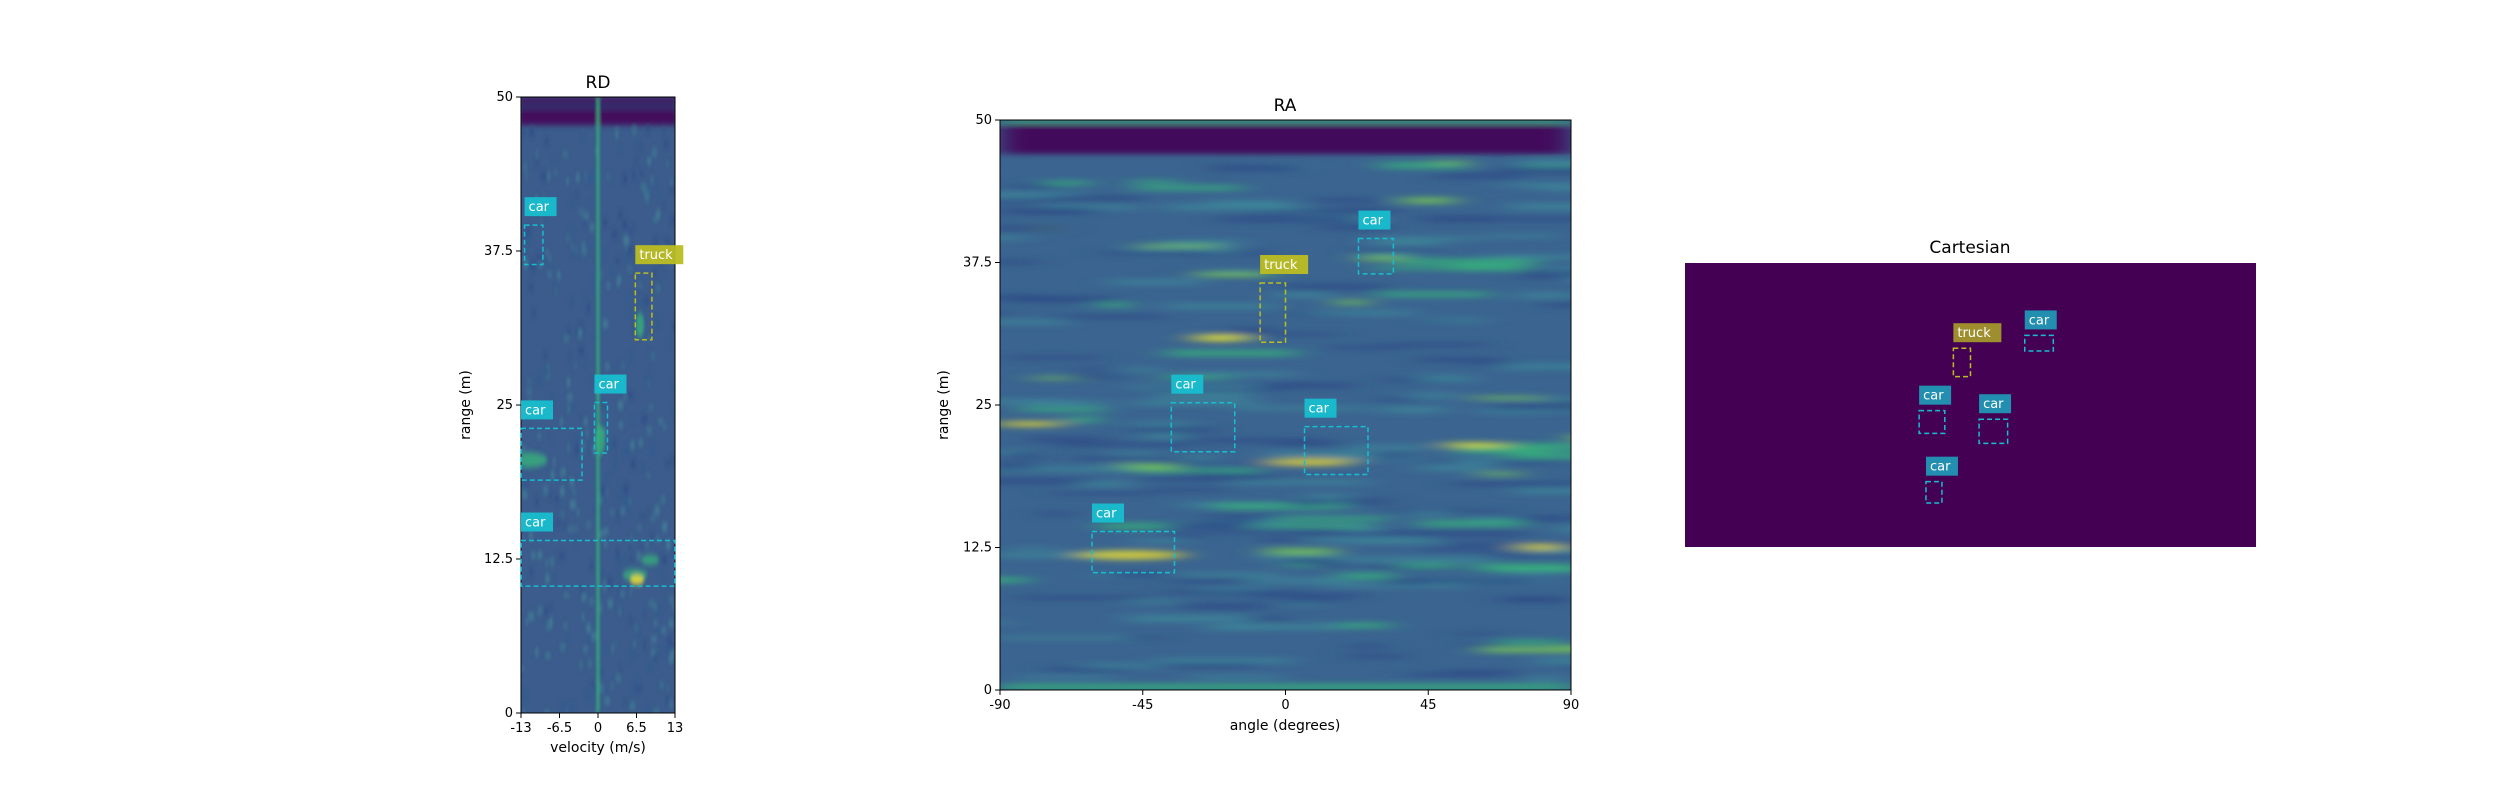 The image size is (2500, 800). What do you see at coordinates (559, 728) in the screenshot?
I see `x-tick-label: -6.5` at bounding box center [559, 728].